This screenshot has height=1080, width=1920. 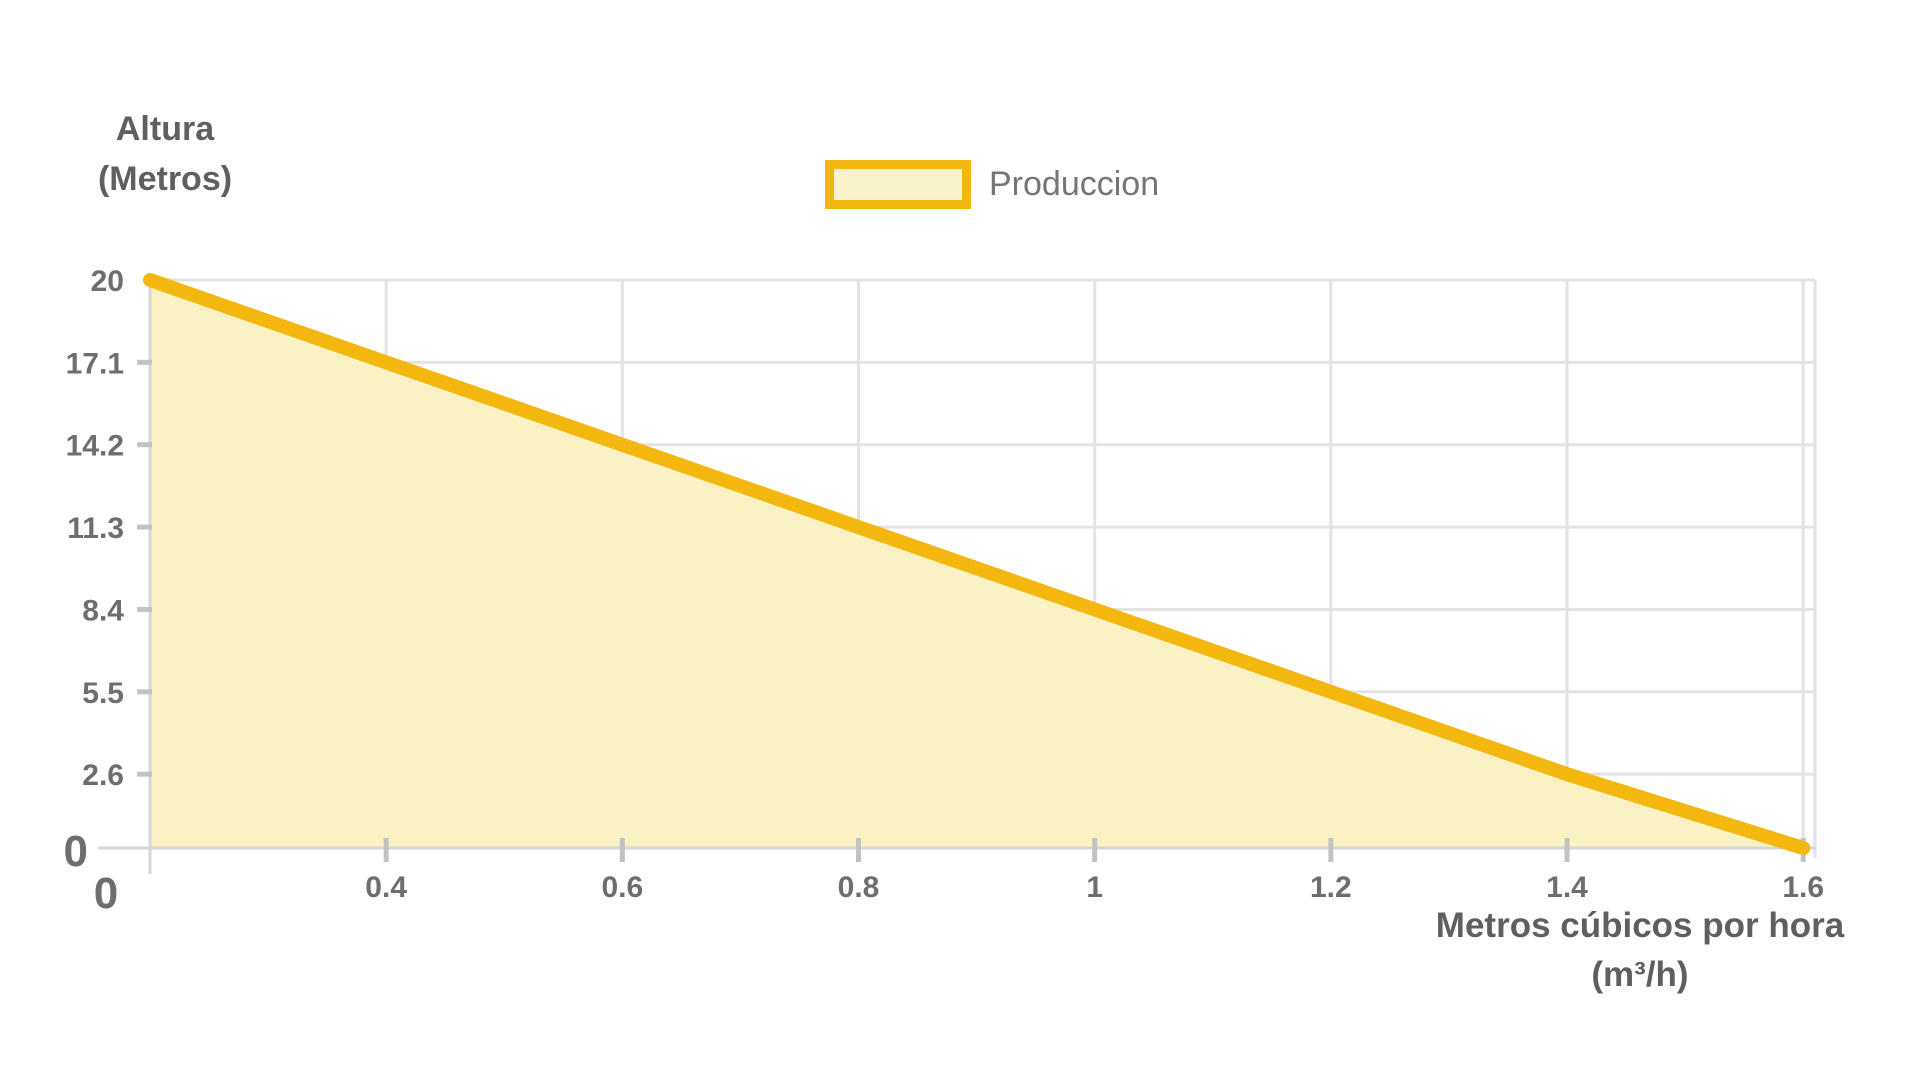 What do you see at coordinates (76, 851) in the screenshot?
I see `y-origin-label: 0` at bounding box center [76, 851].